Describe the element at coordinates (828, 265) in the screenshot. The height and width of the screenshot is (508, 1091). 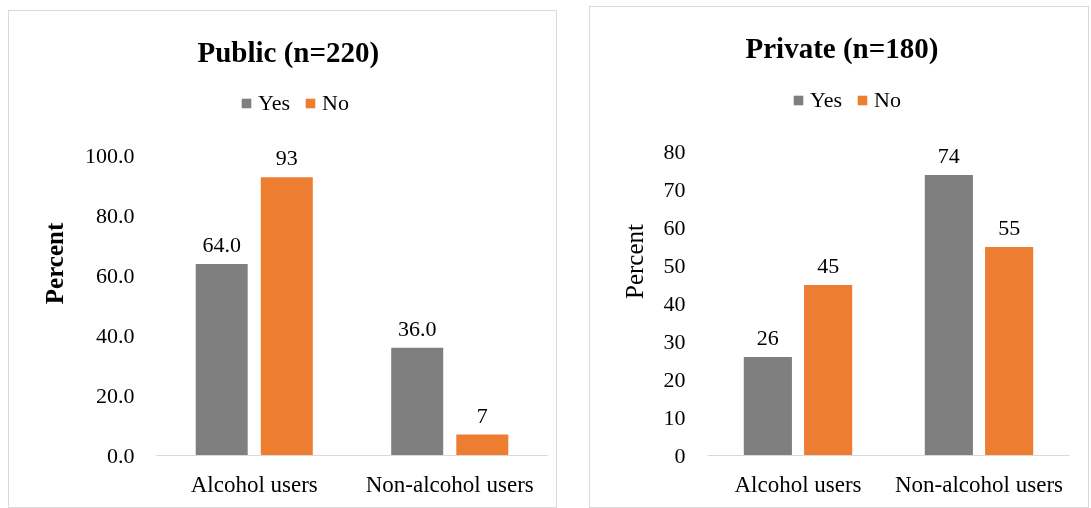
I see `data-label: 45` at that location.